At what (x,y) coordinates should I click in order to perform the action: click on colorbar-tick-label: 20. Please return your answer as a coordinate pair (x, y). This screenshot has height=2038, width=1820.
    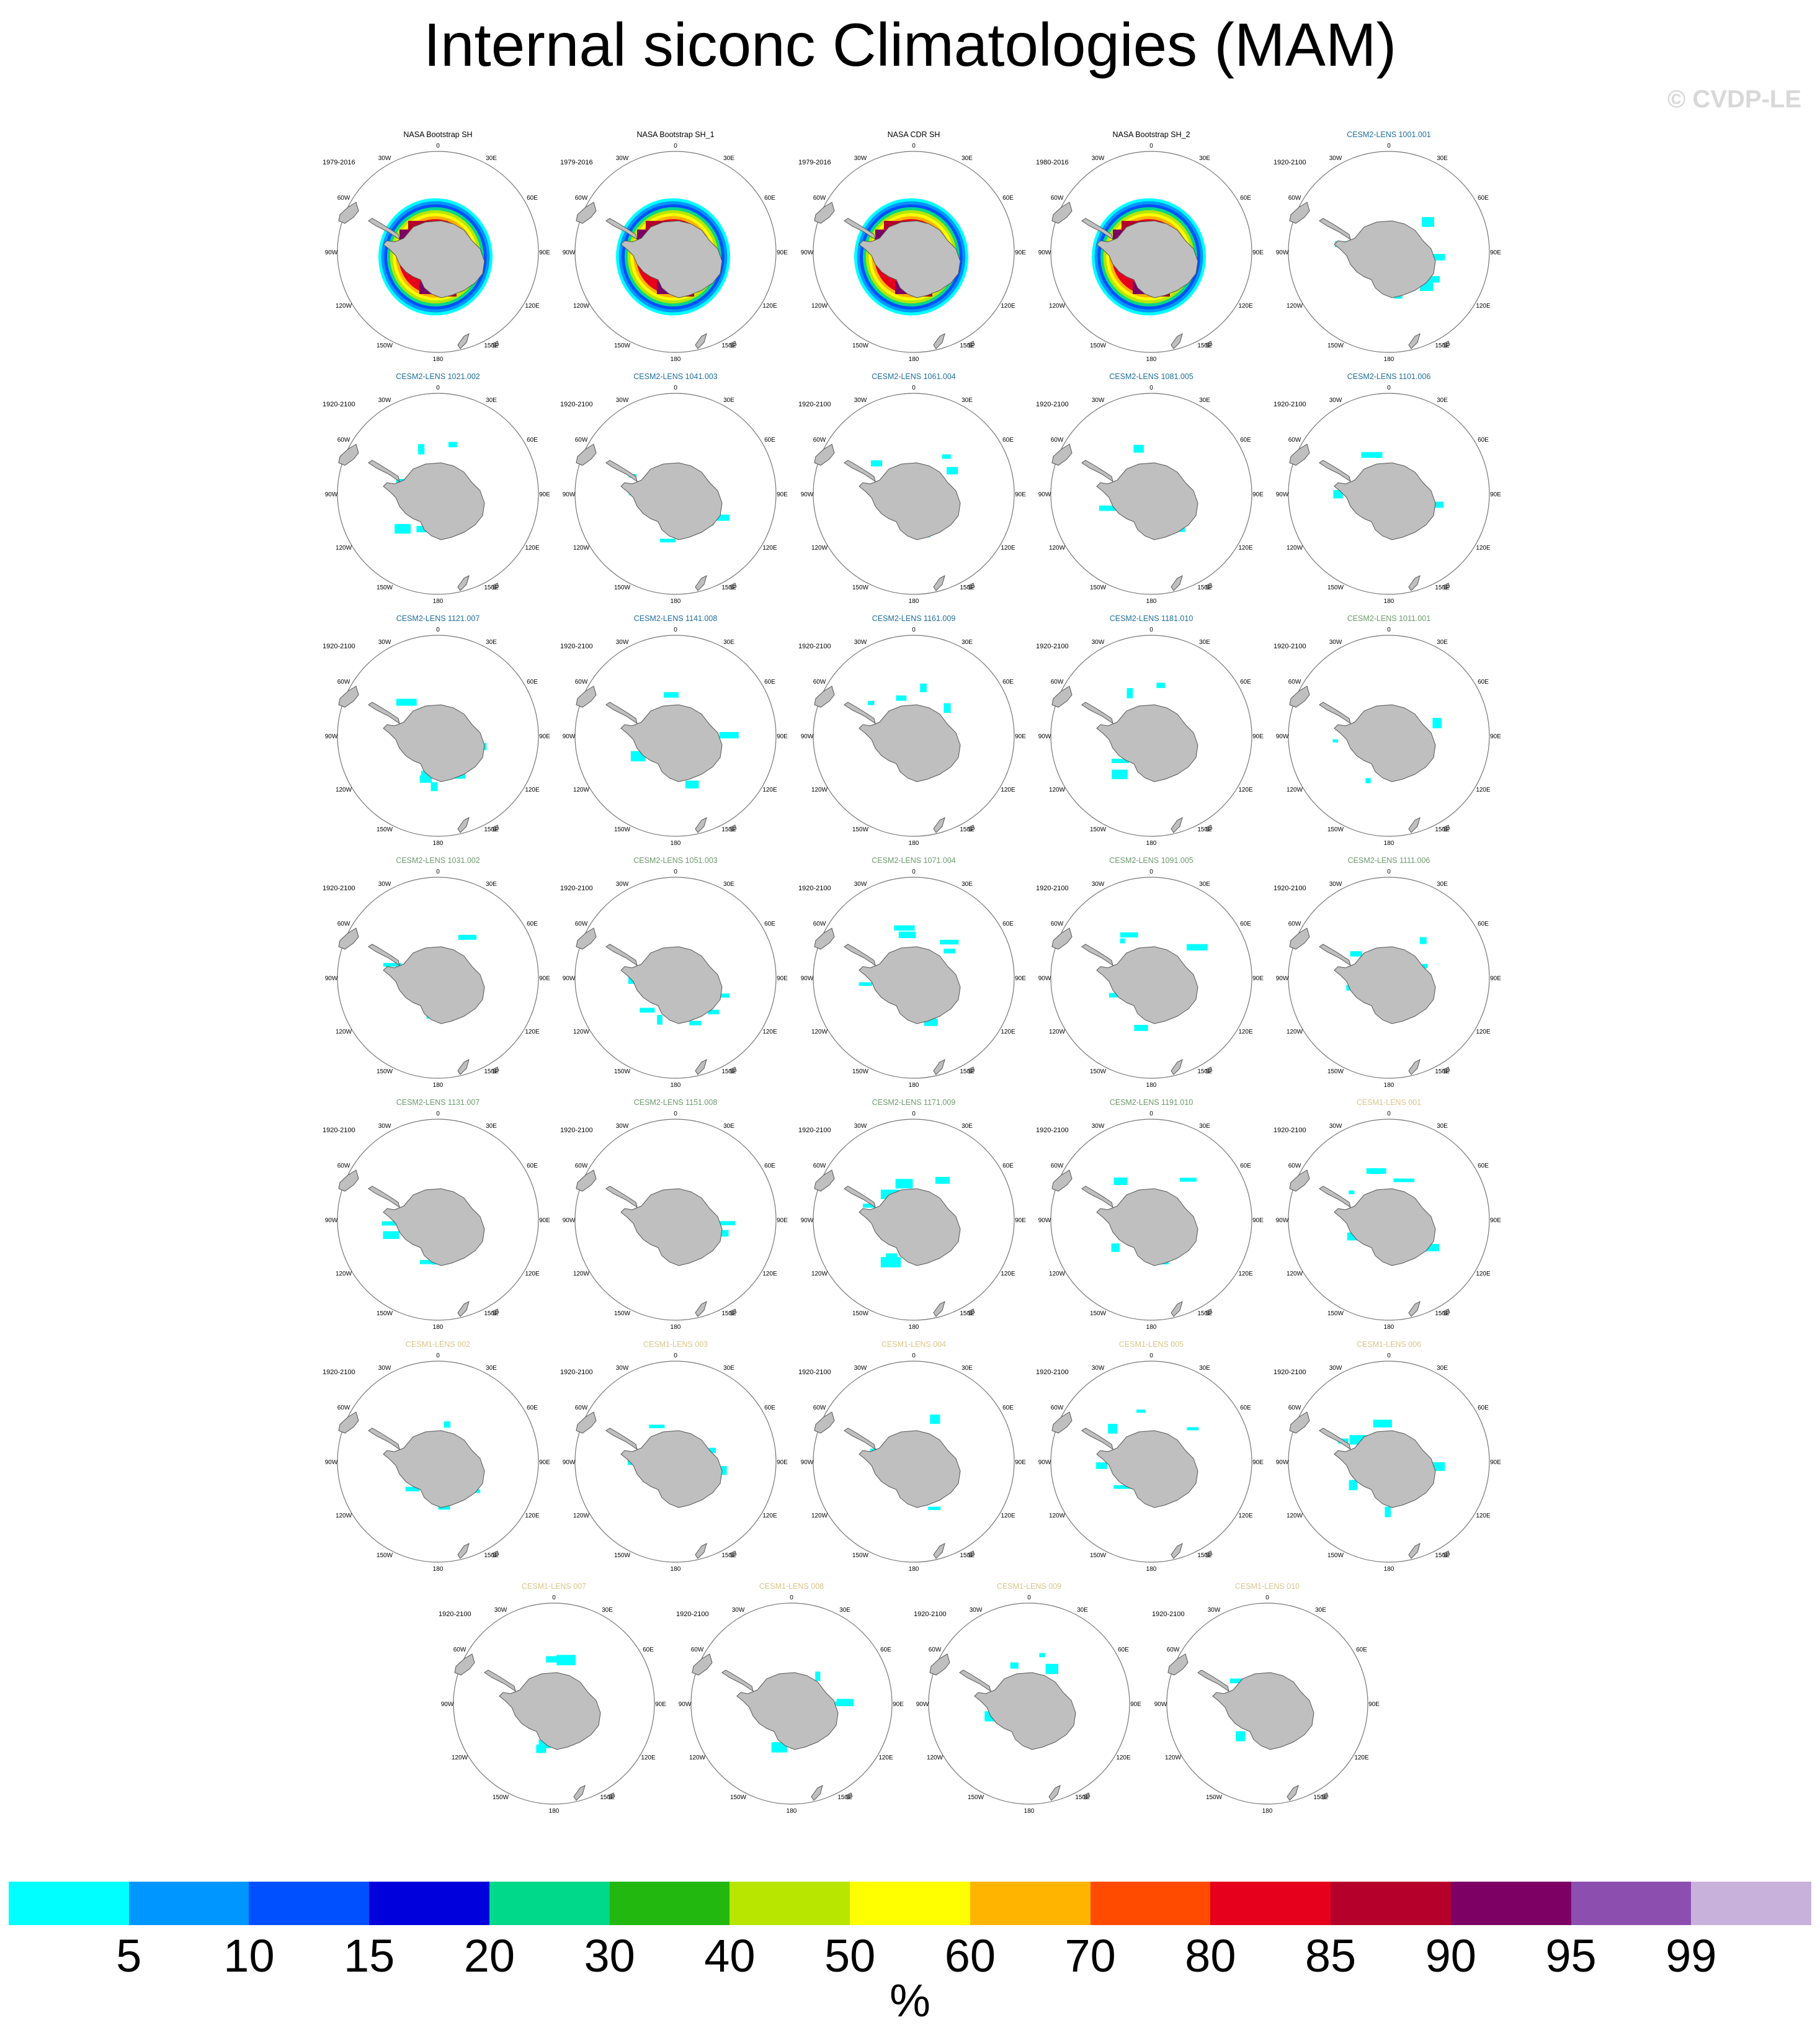
    Looking at the image, I should click on (489, 1956).